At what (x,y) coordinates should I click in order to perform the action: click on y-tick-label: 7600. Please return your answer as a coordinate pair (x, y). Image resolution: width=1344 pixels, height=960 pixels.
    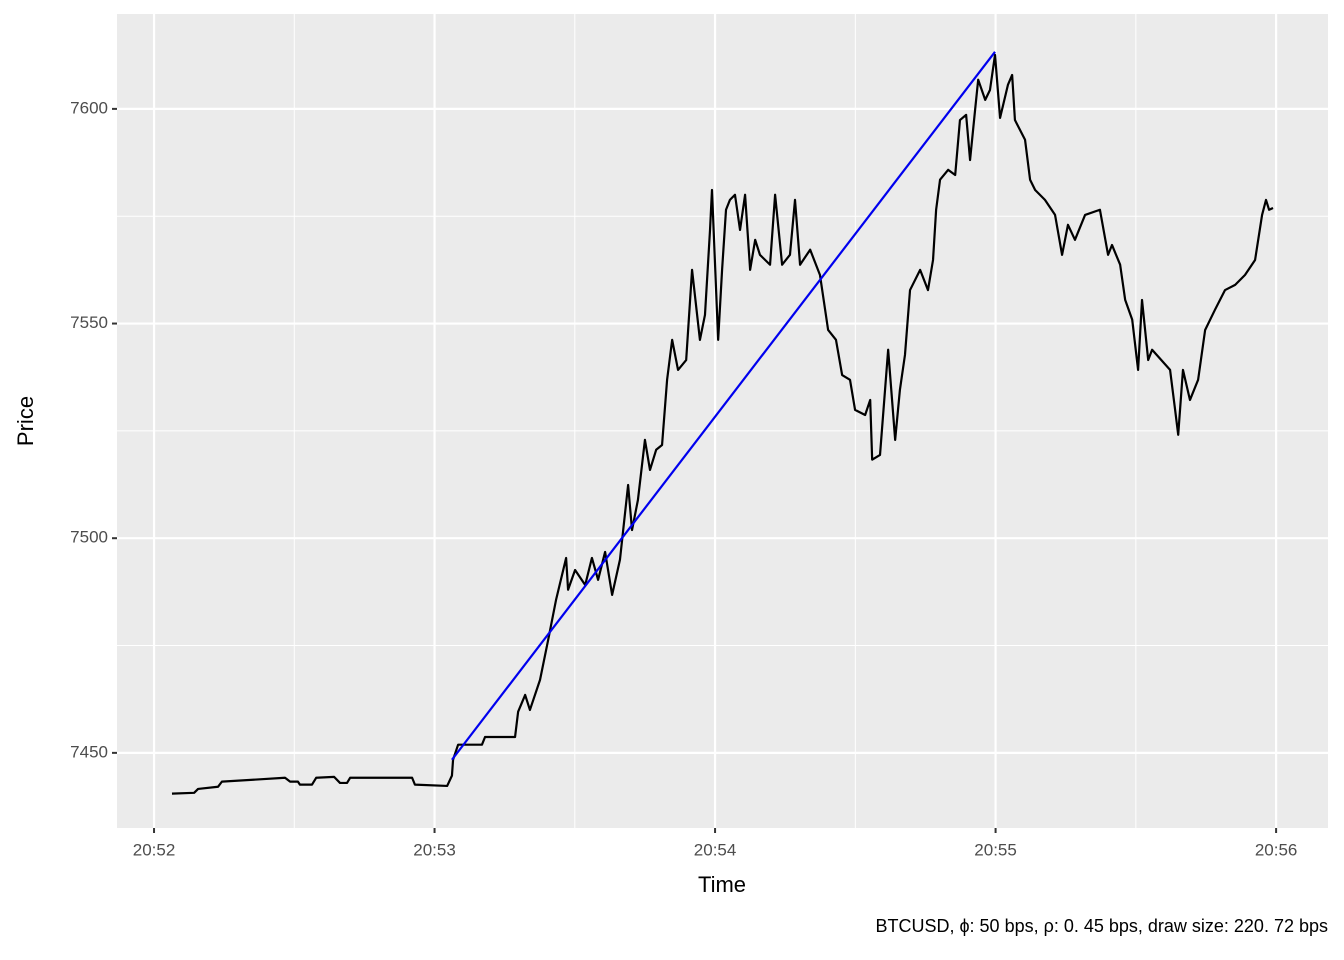
    Looking at the image, I should click on (89, 107).